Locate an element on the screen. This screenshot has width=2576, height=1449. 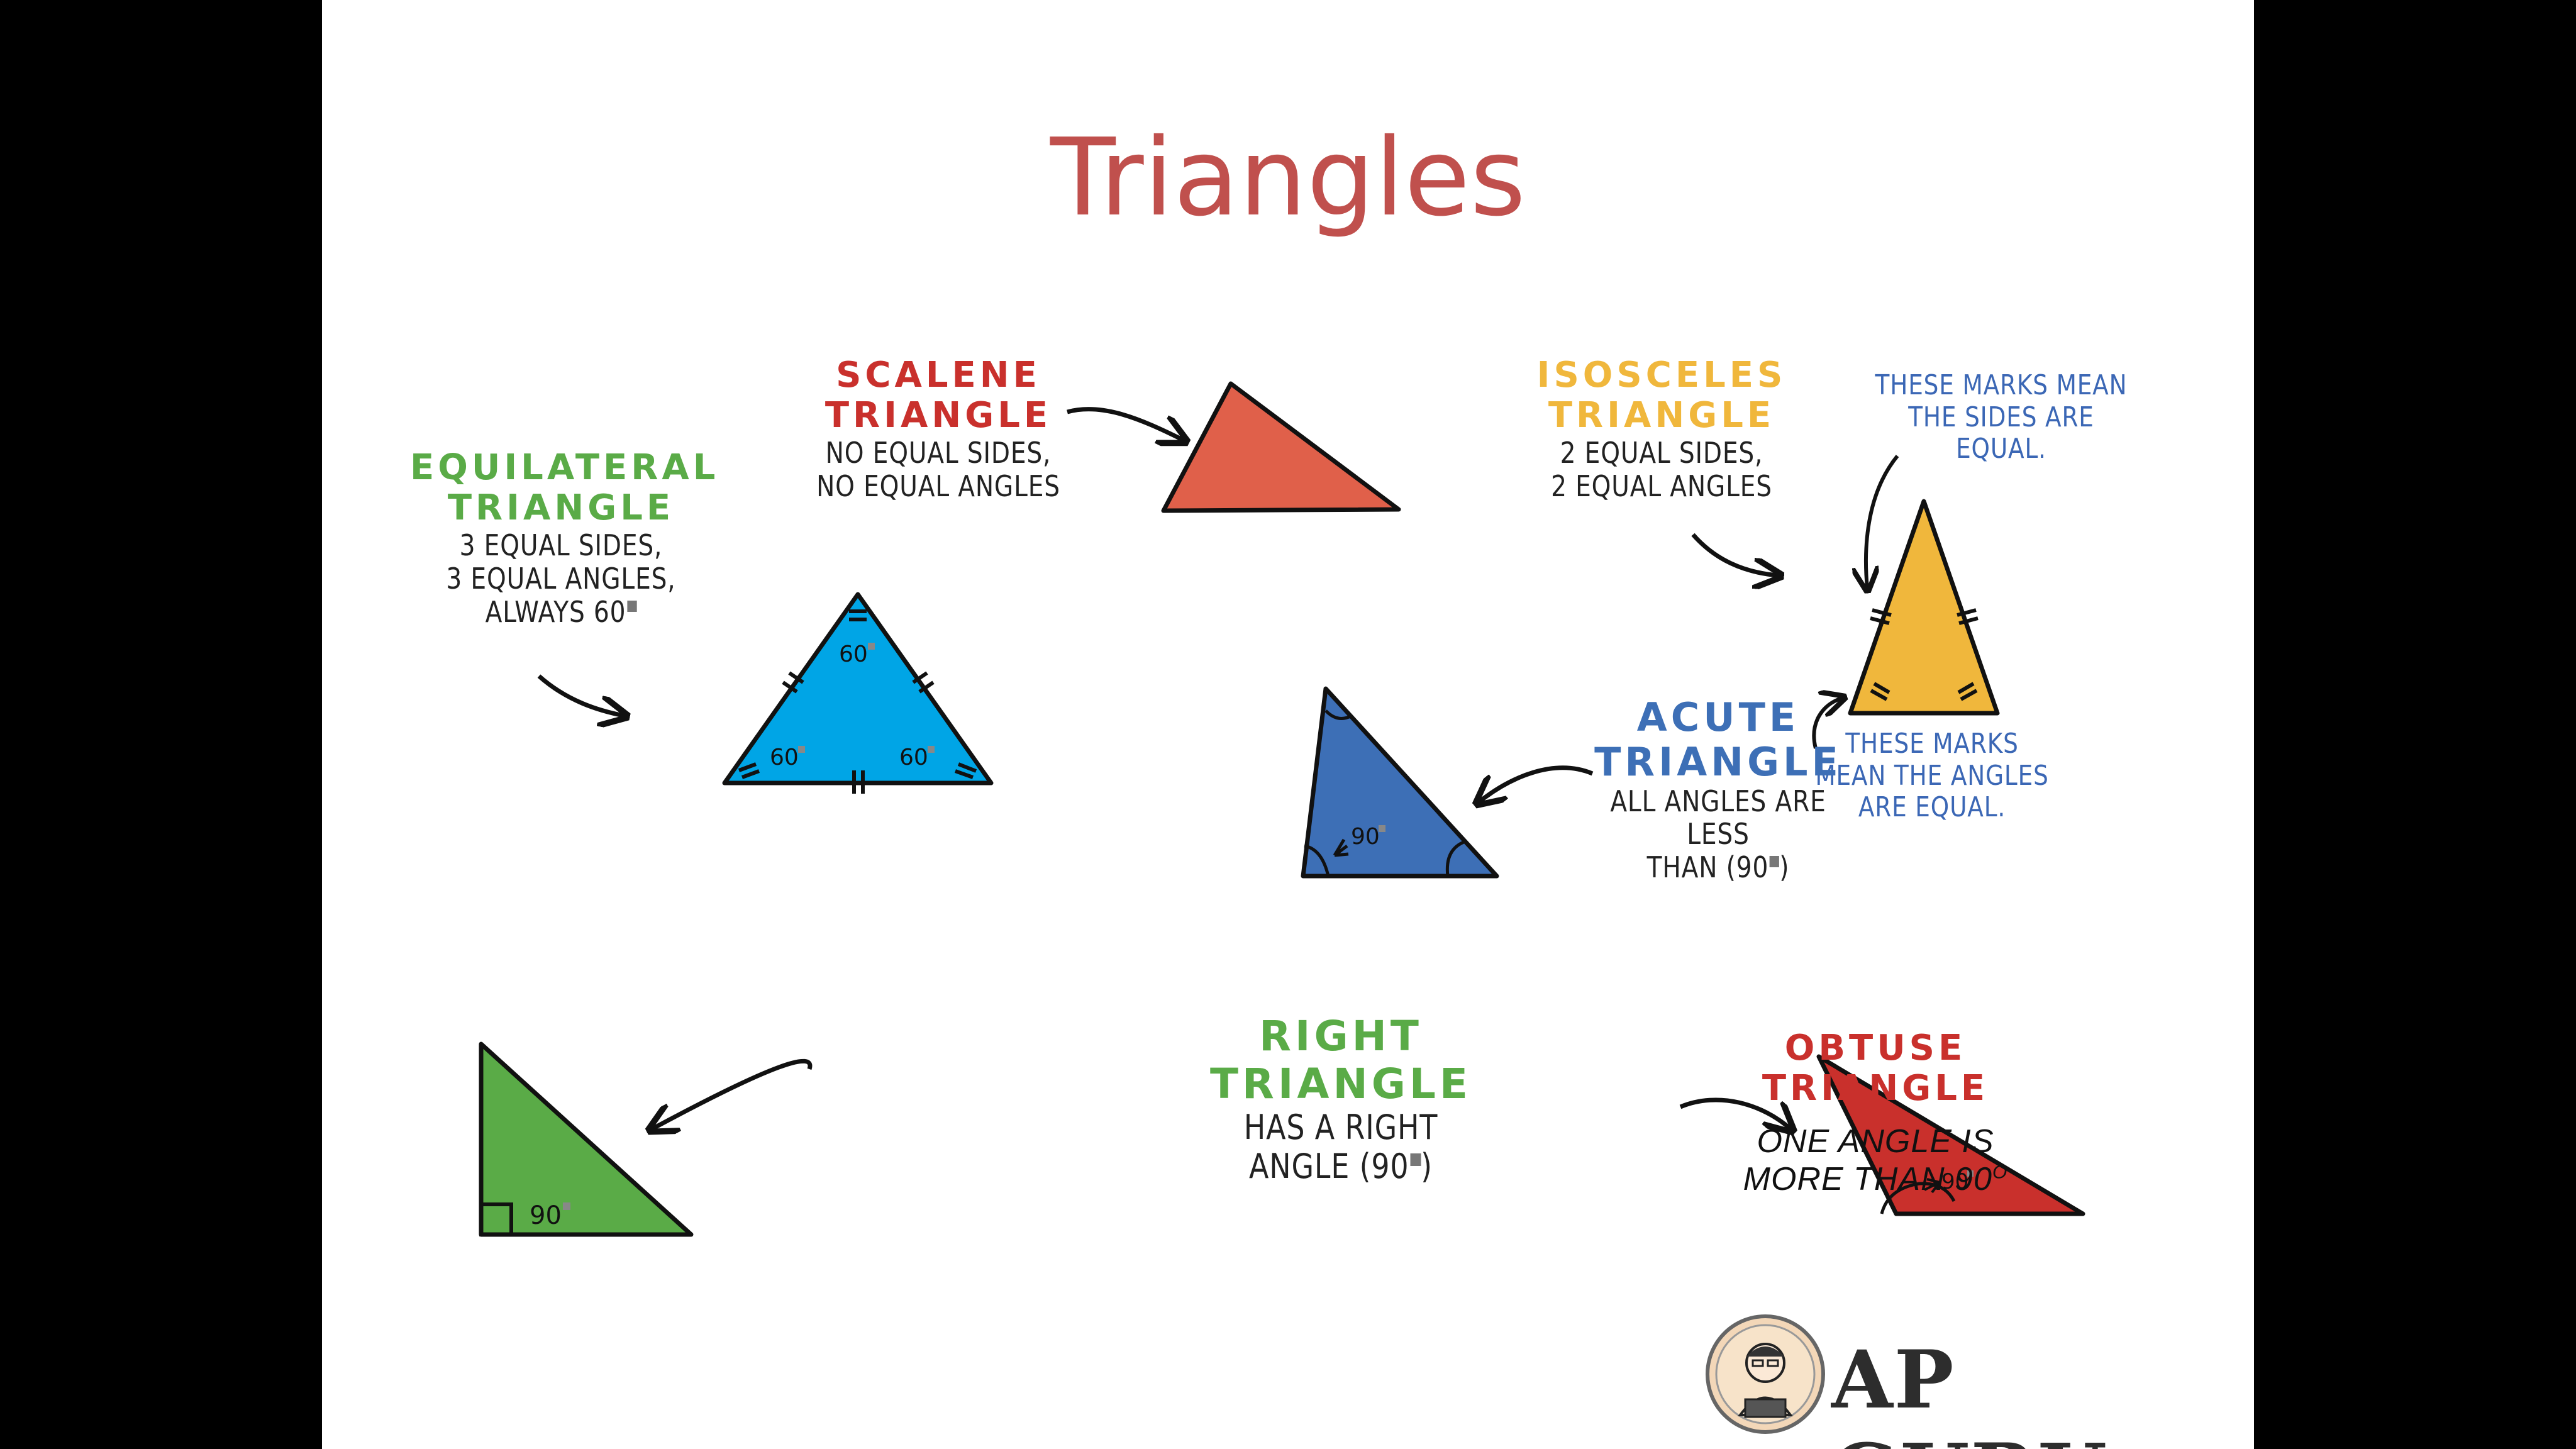
isosceles-arrow is located at coordinates (1734, 554).